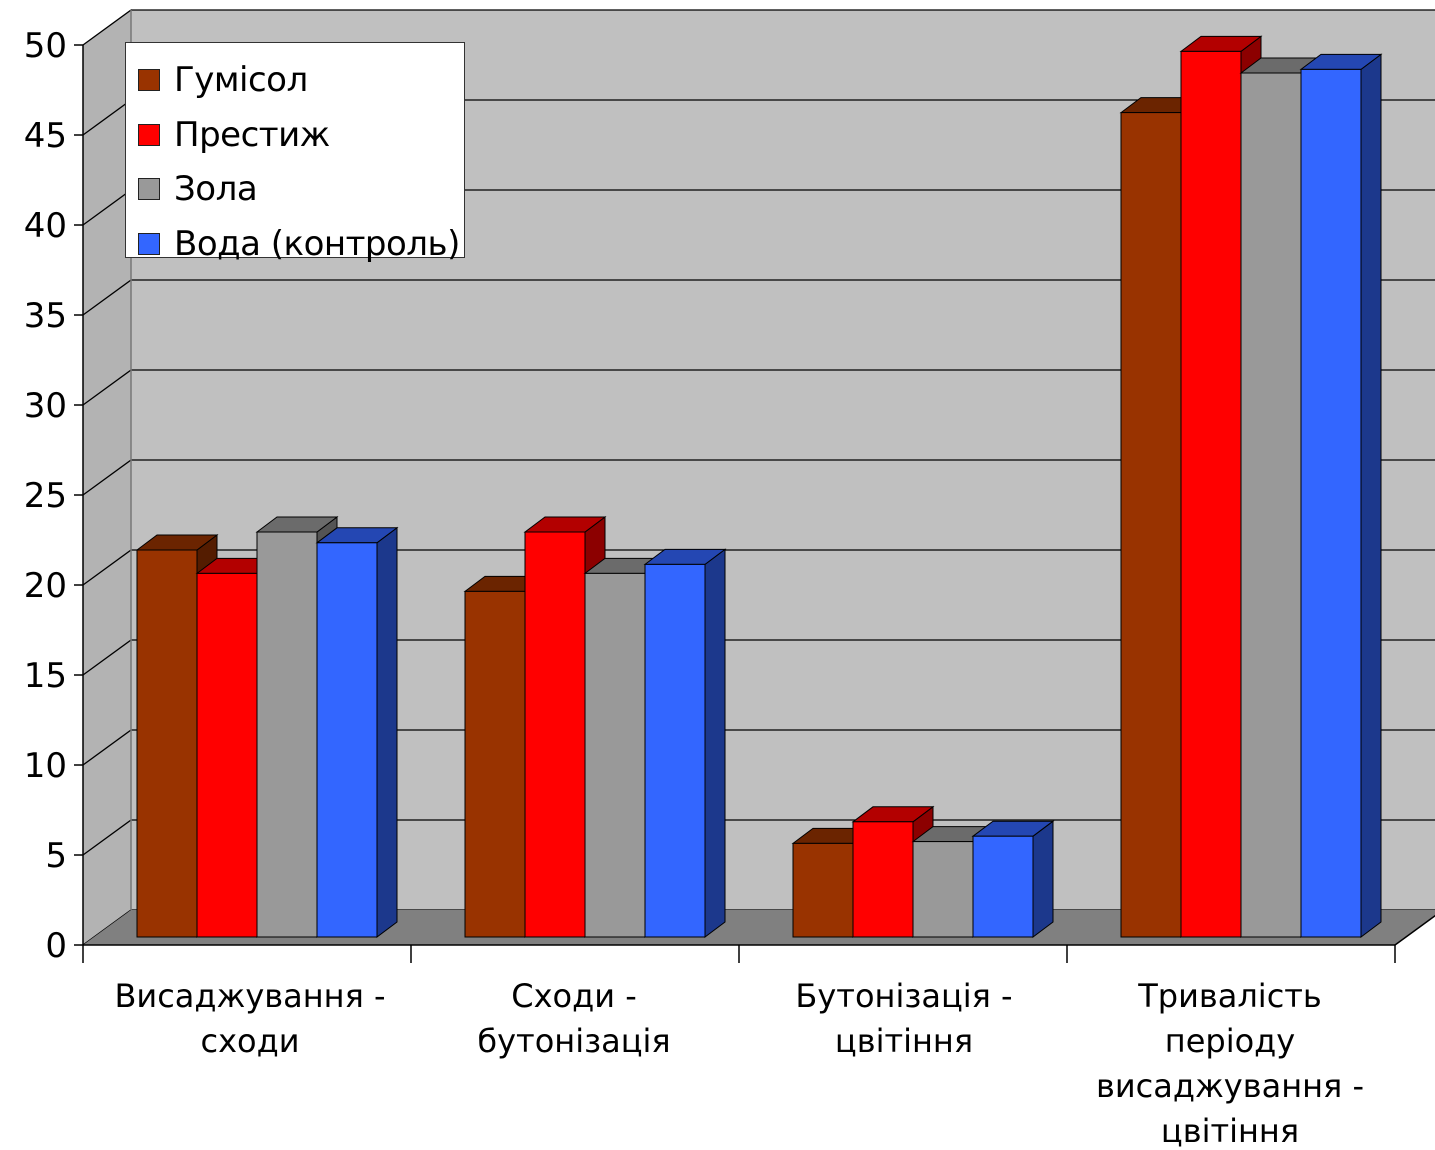 The image size is (1435, 1150). What do you see at coordinates (317, 243) in the screenshot?
I see `legend-label-voda: Вода (контроль)` at bounding box center [317, 243].